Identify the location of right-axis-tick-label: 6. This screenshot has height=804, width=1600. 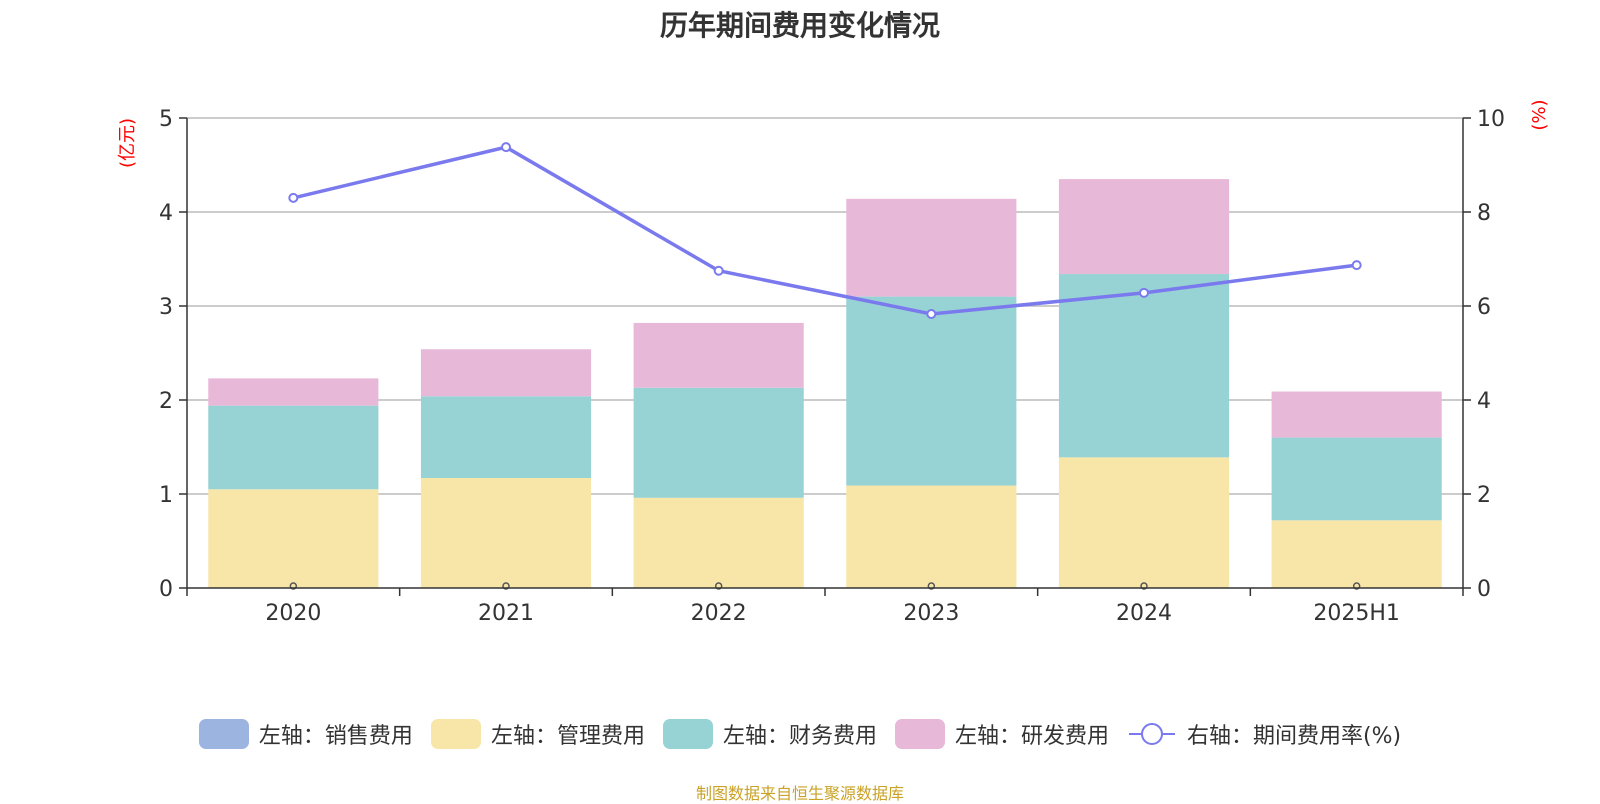
(1484, 307).